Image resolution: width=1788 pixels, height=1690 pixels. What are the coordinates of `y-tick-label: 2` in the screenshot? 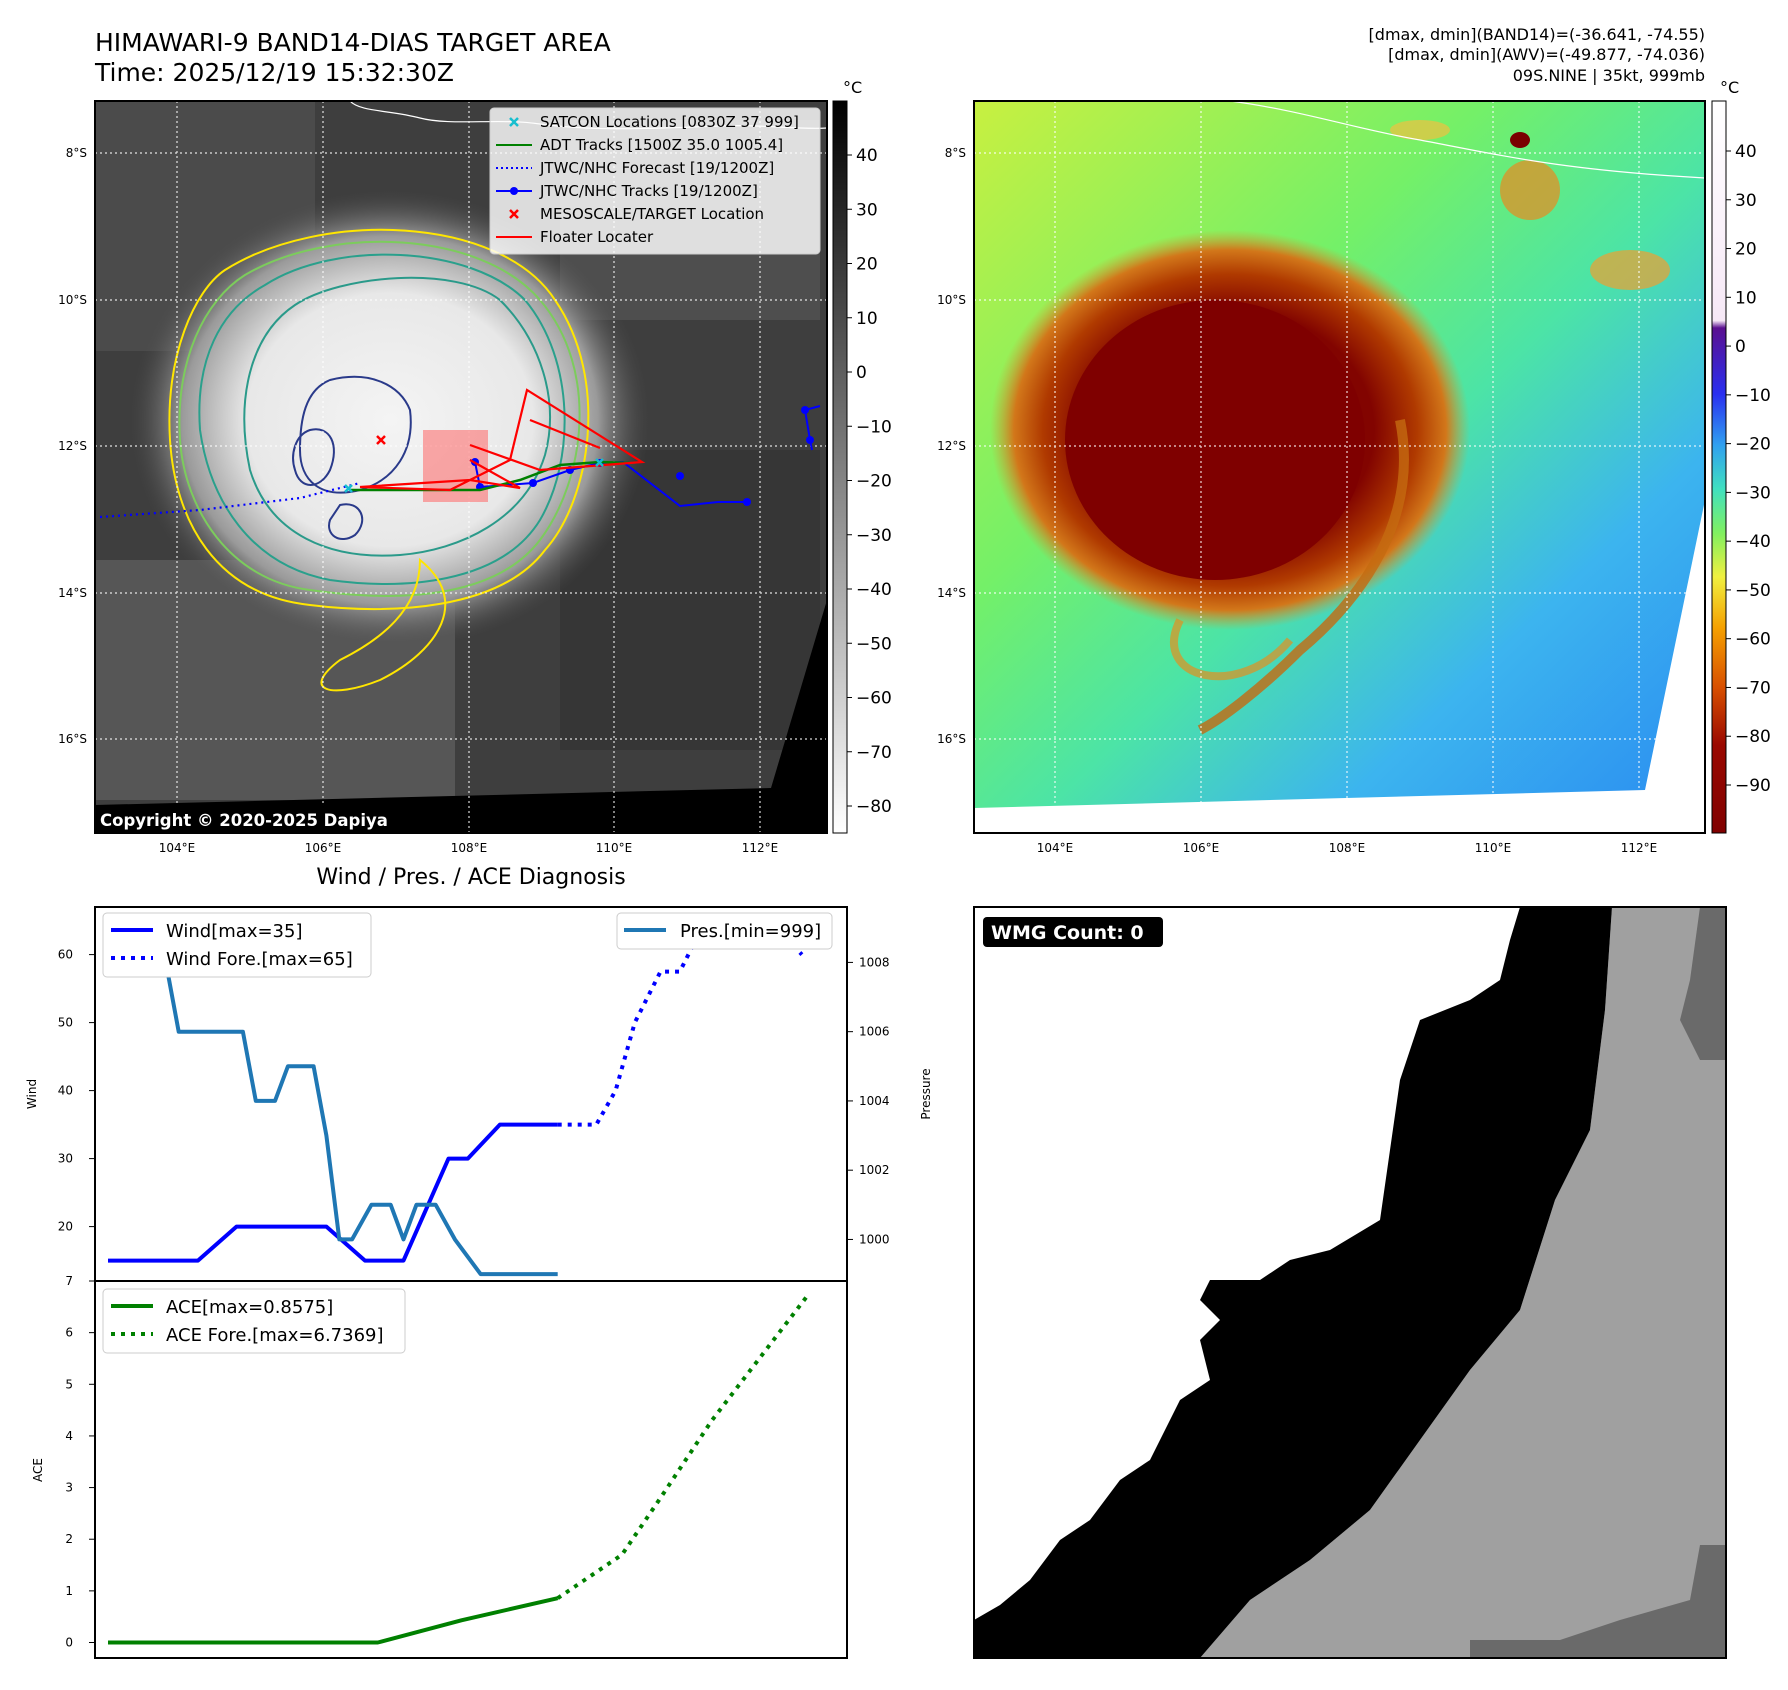 It's located at (69, 1539).